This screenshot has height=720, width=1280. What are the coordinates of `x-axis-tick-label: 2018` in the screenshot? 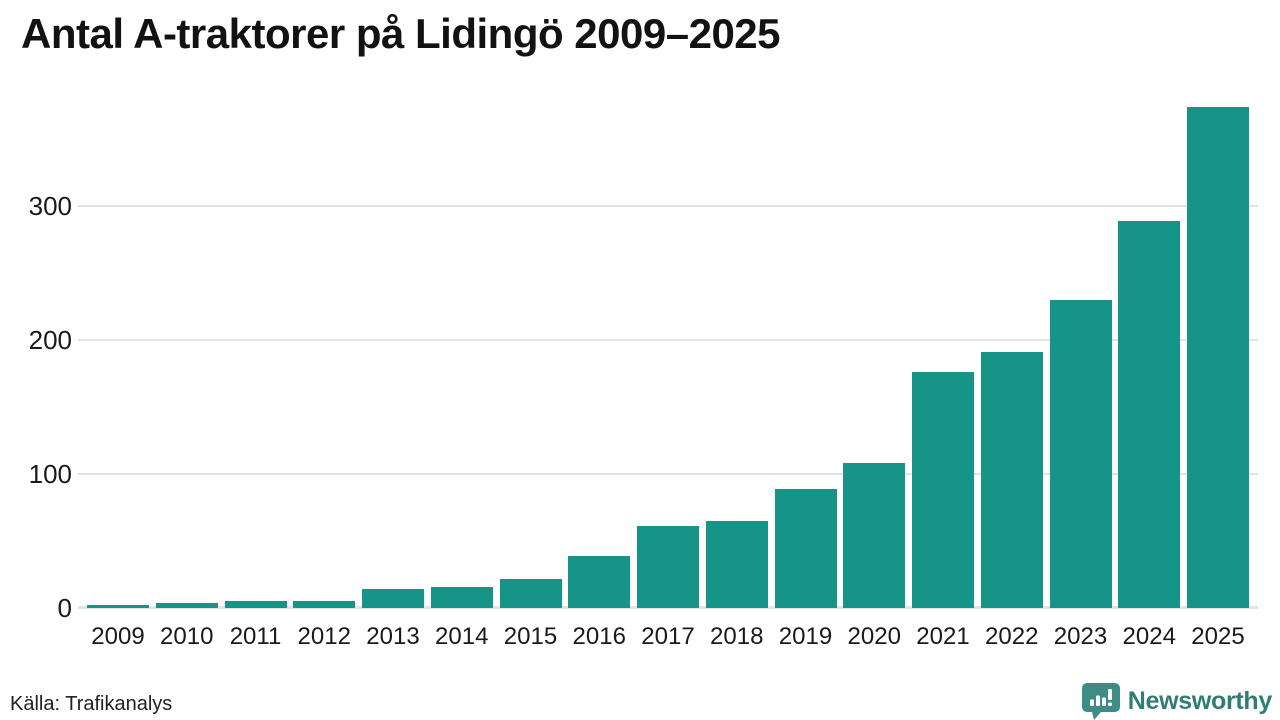 It's located at (737, 636).